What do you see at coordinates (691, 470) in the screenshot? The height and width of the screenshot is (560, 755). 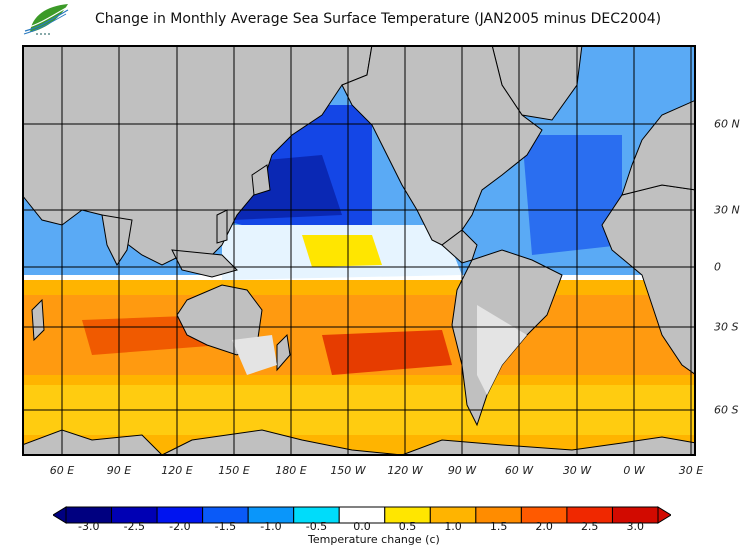 I see `x-axis-label: 30 E` at bounding box center [691, 470].